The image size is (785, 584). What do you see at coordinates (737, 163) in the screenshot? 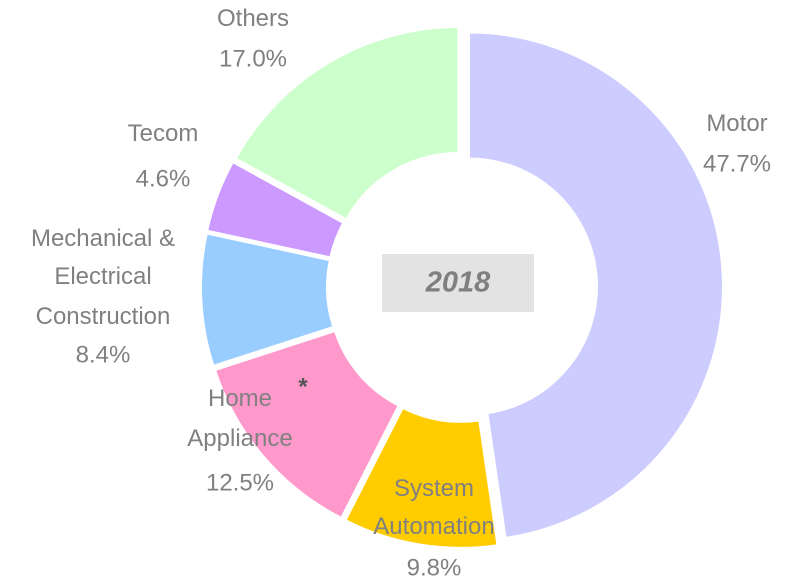
I see `value-label: 47.7%` at bounding box center [737, 163].